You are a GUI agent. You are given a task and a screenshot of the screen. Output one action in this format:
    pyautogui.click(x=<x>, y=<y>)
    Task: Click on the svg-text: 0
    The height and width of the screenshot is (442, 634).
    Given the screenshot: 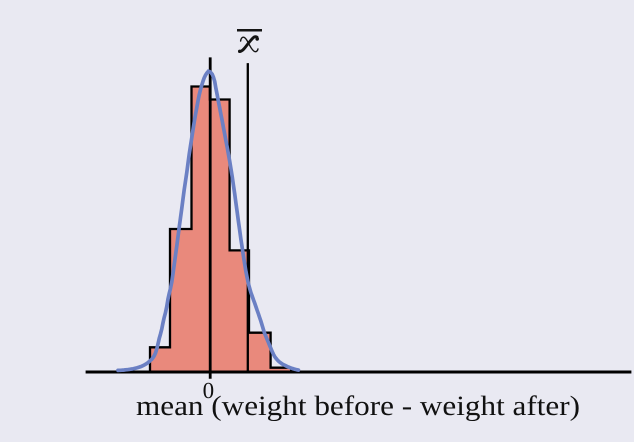 What is the action you would take?
    pyautogui.click(x=209, y=390)
    